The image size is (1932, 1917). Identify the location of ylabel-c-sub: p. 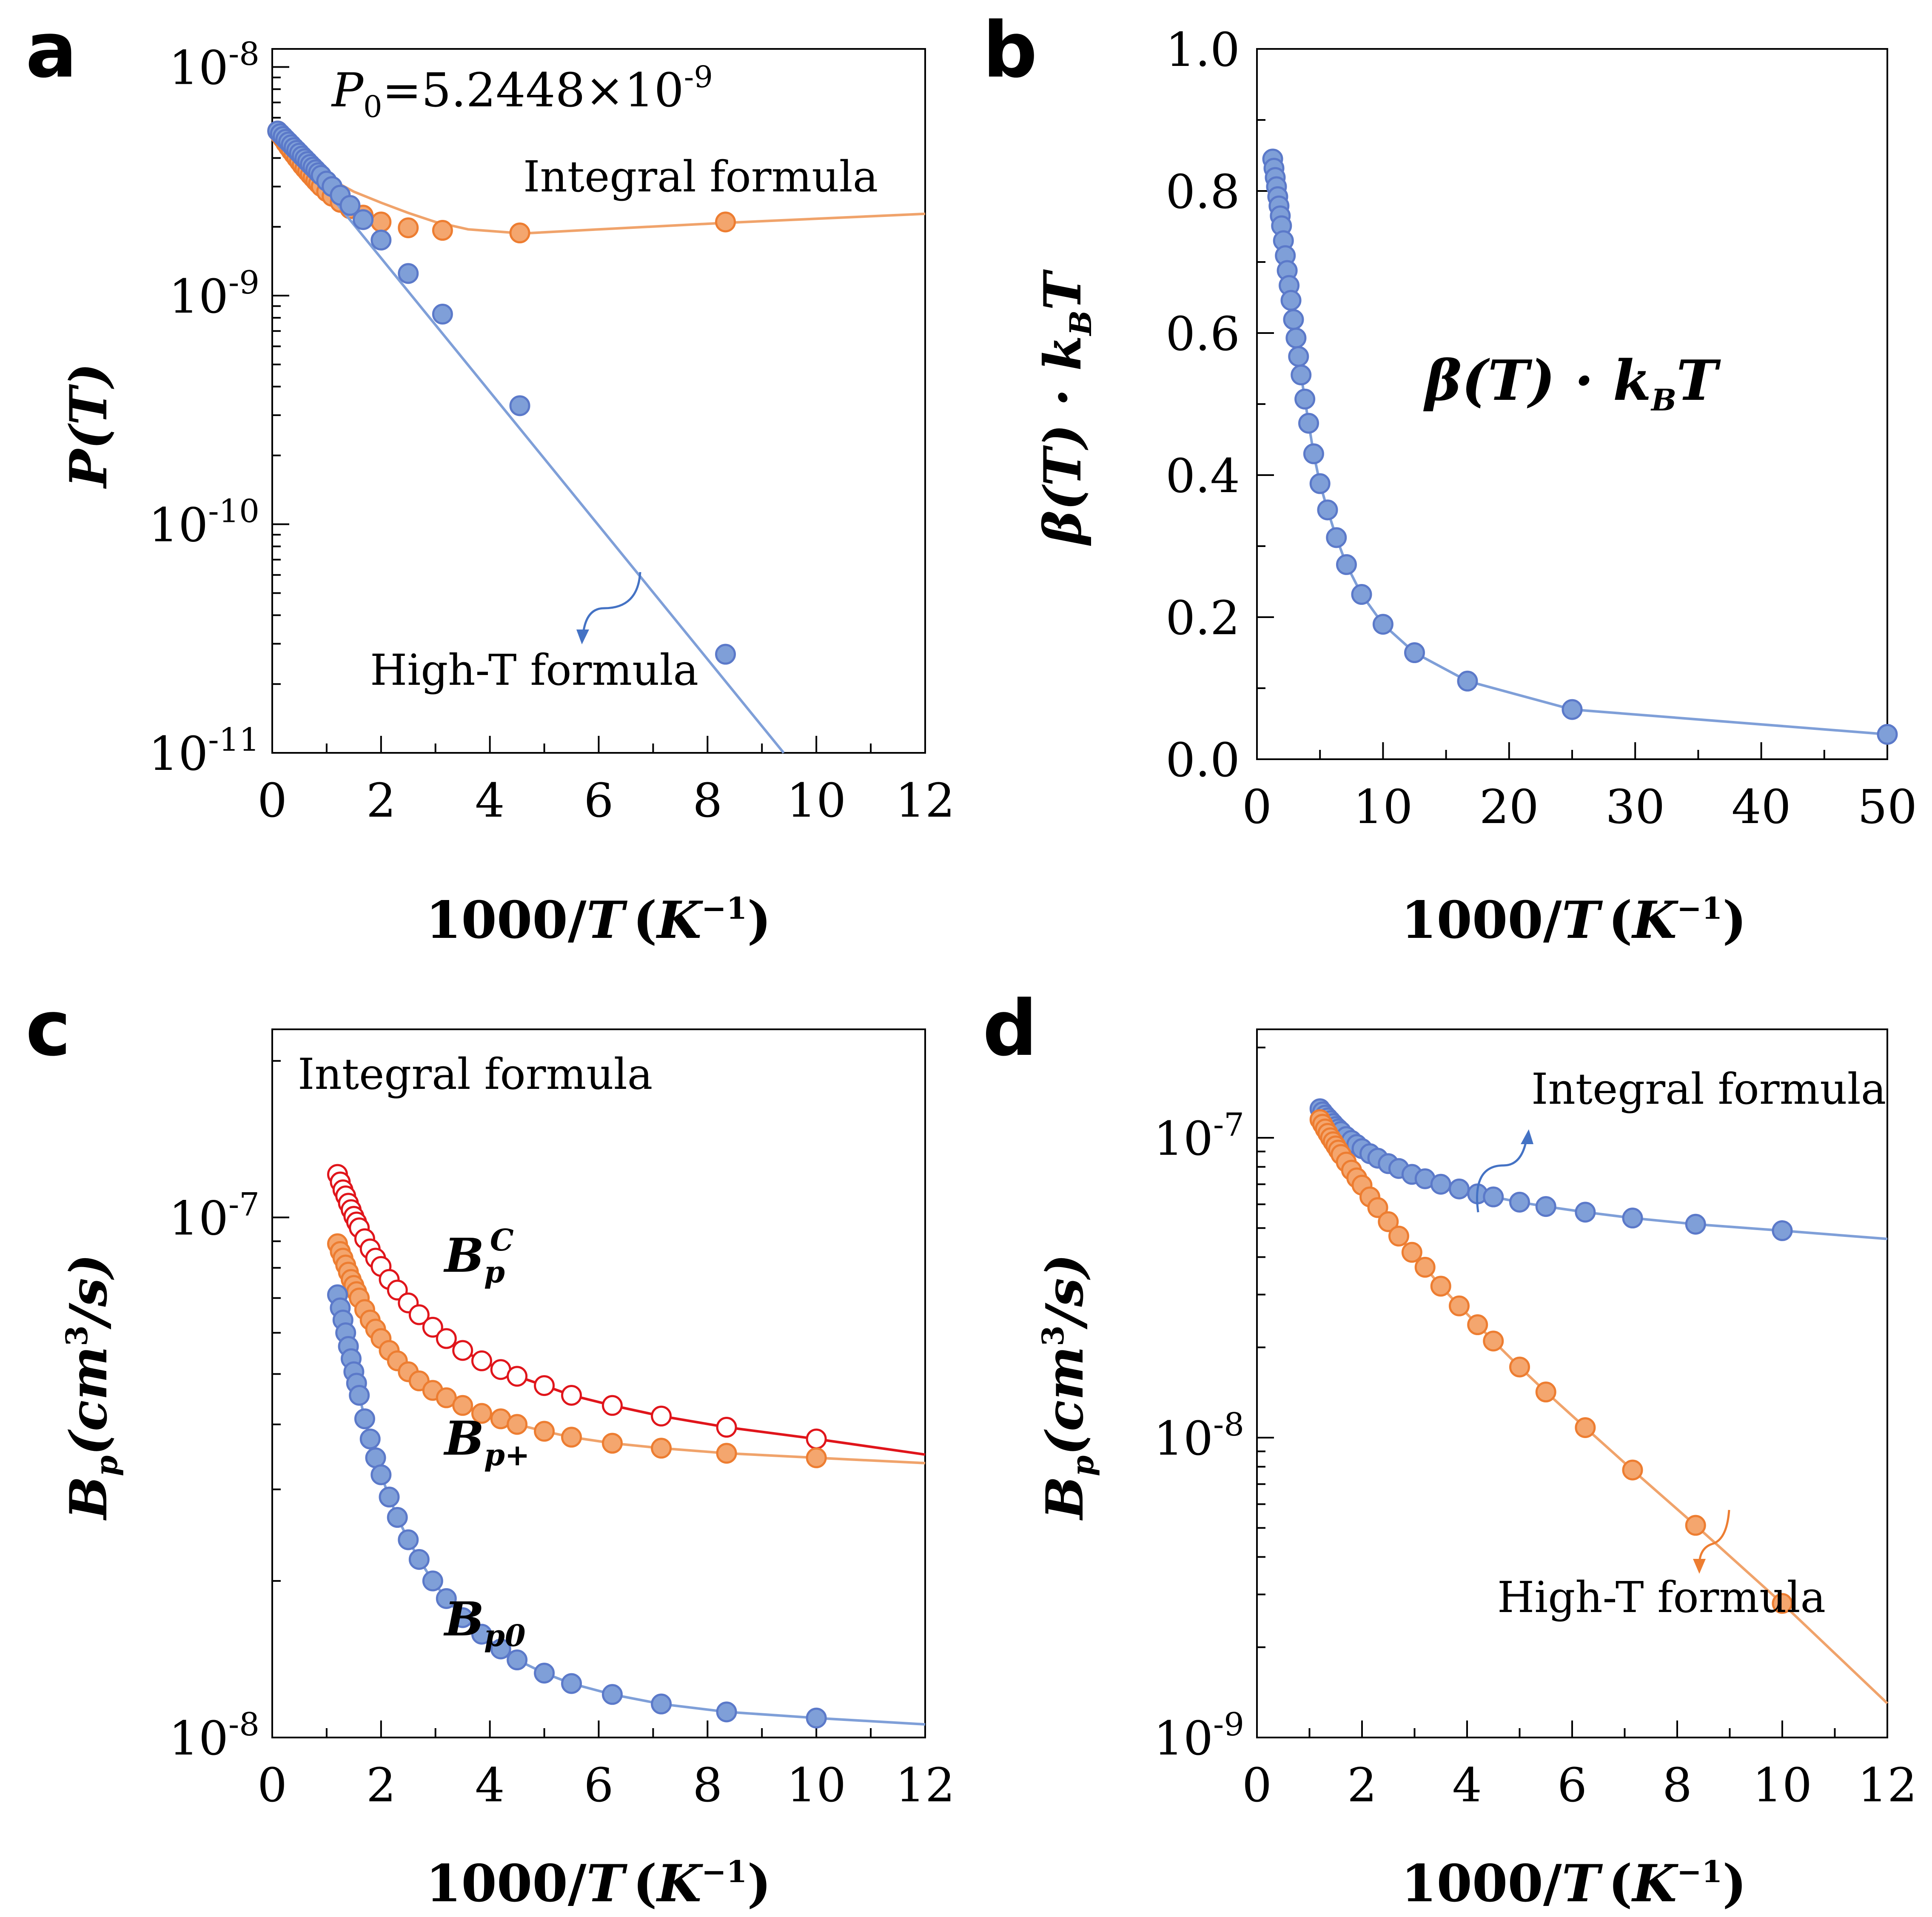
(106, 1466).